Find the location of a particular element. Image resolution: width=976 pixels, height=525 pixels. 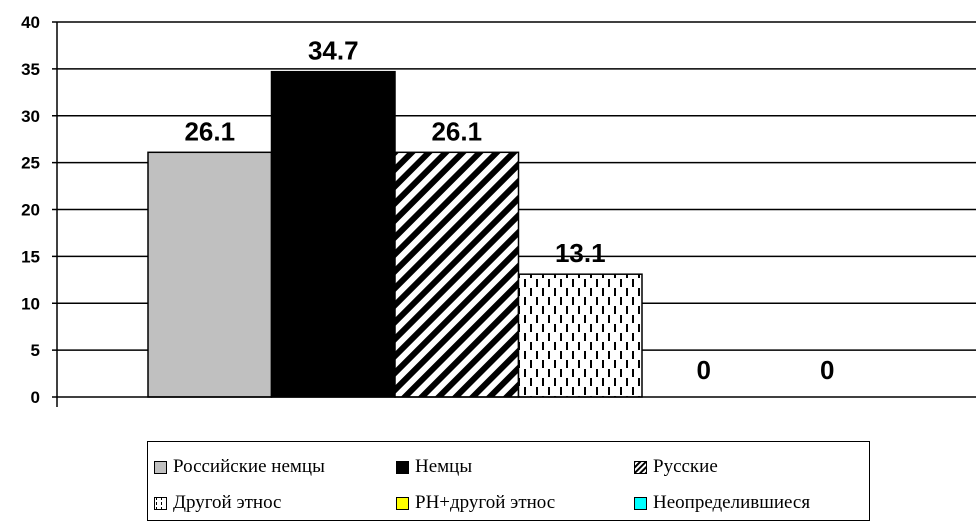

y-tick-label: 30 is located at coordinates (30, 116).